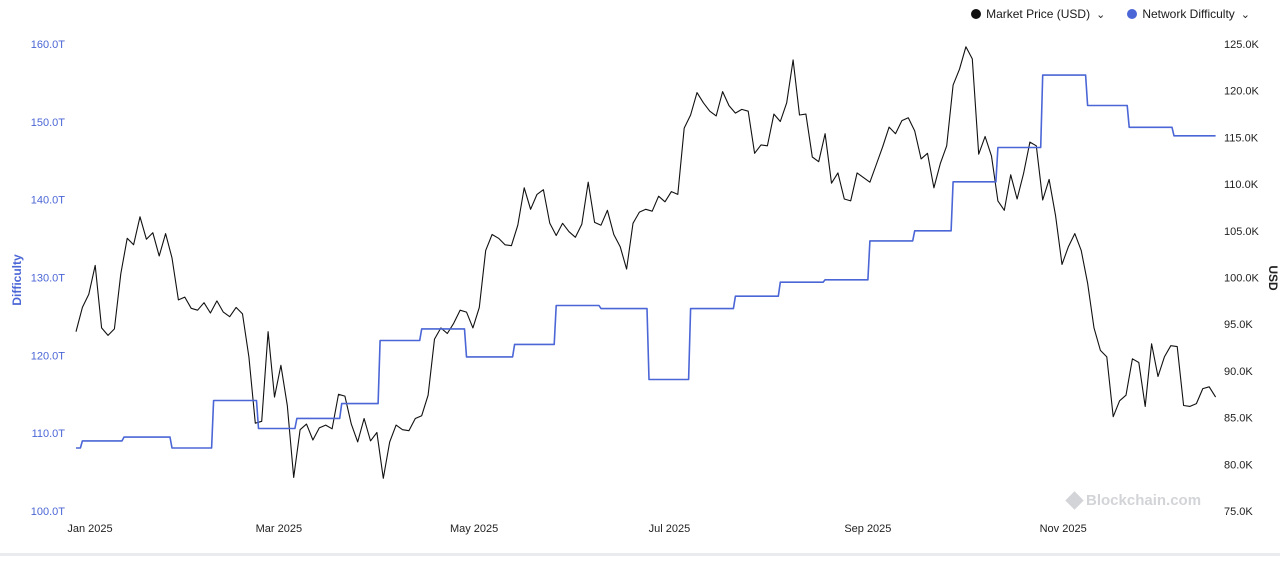 The height and width of the screenshot is (561, 1280). I want to click on x-tick-label: Jul 2025, so click(670, 529).